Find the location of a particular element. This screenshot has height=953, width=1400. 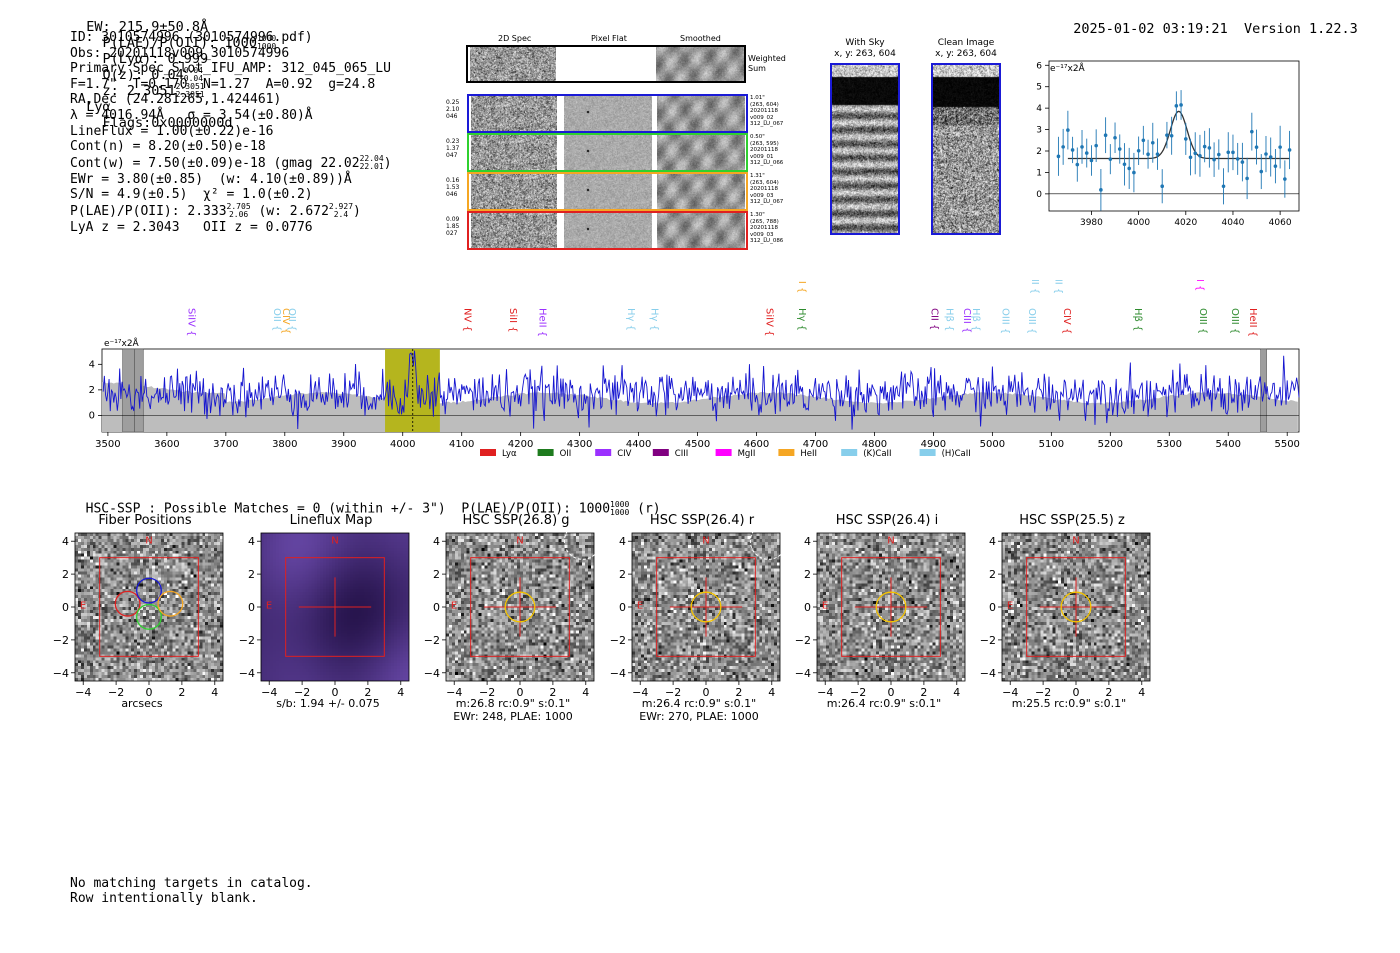

cutout-caption: arcsecs is located at coordinates (142, 703).